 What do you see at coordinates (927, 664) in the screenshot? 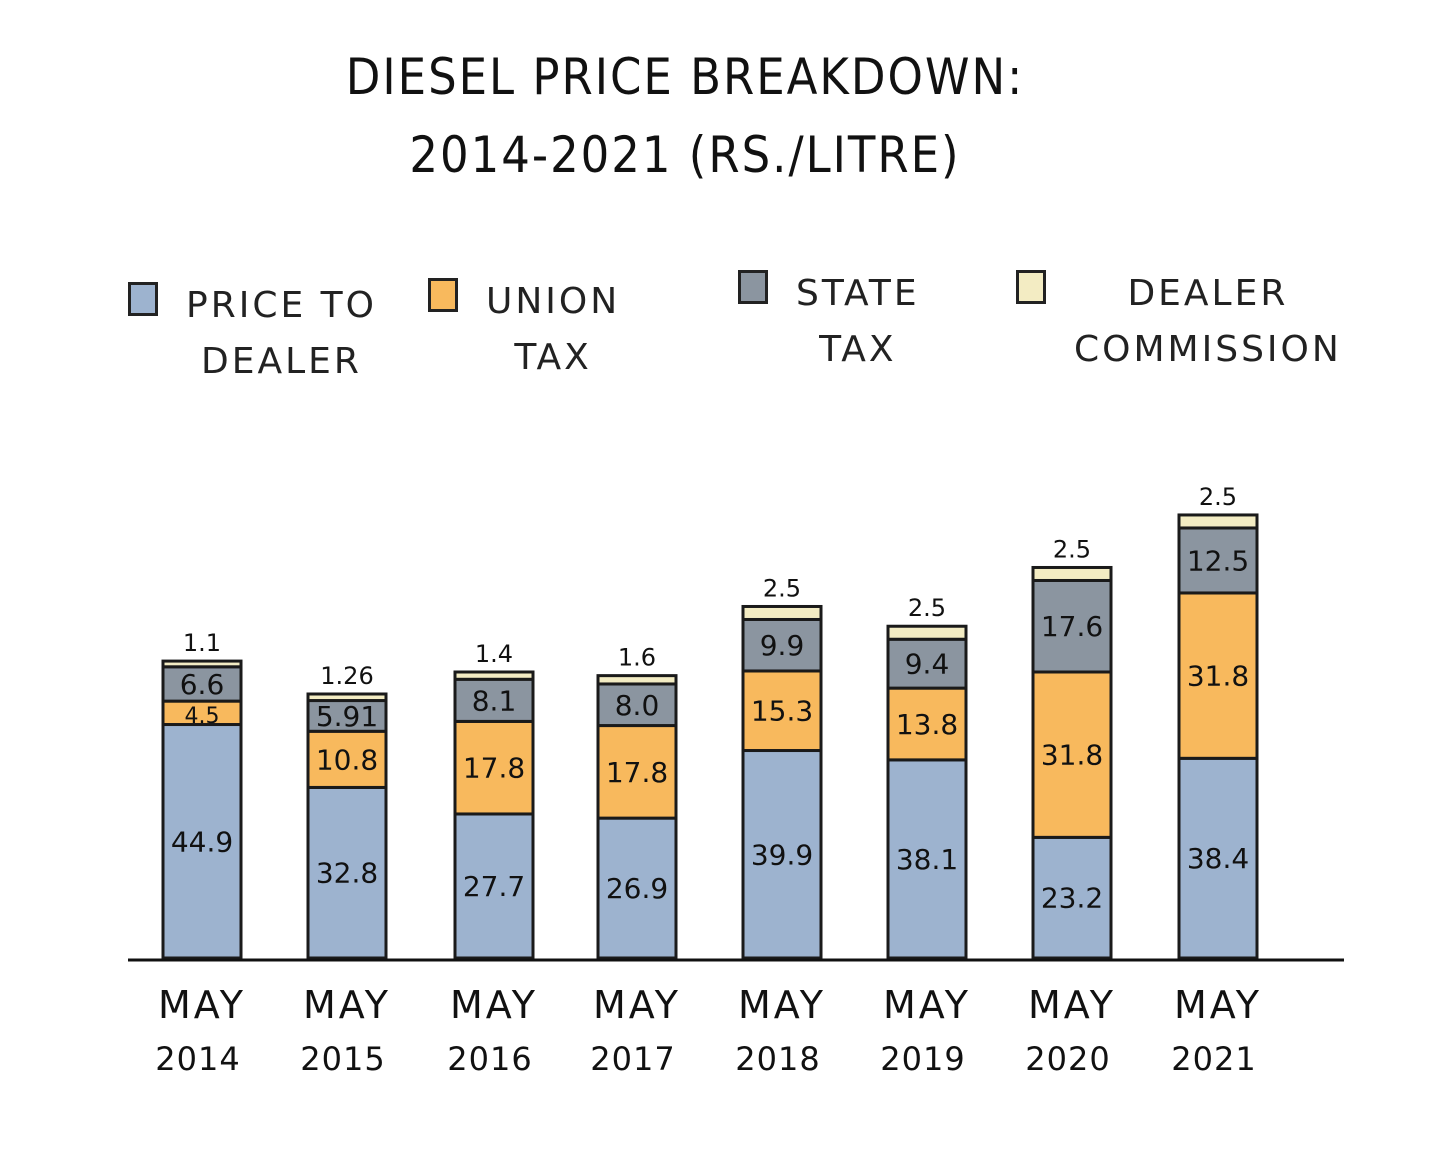
I see `data-label: 9.4` at bounding box center [927, 664].